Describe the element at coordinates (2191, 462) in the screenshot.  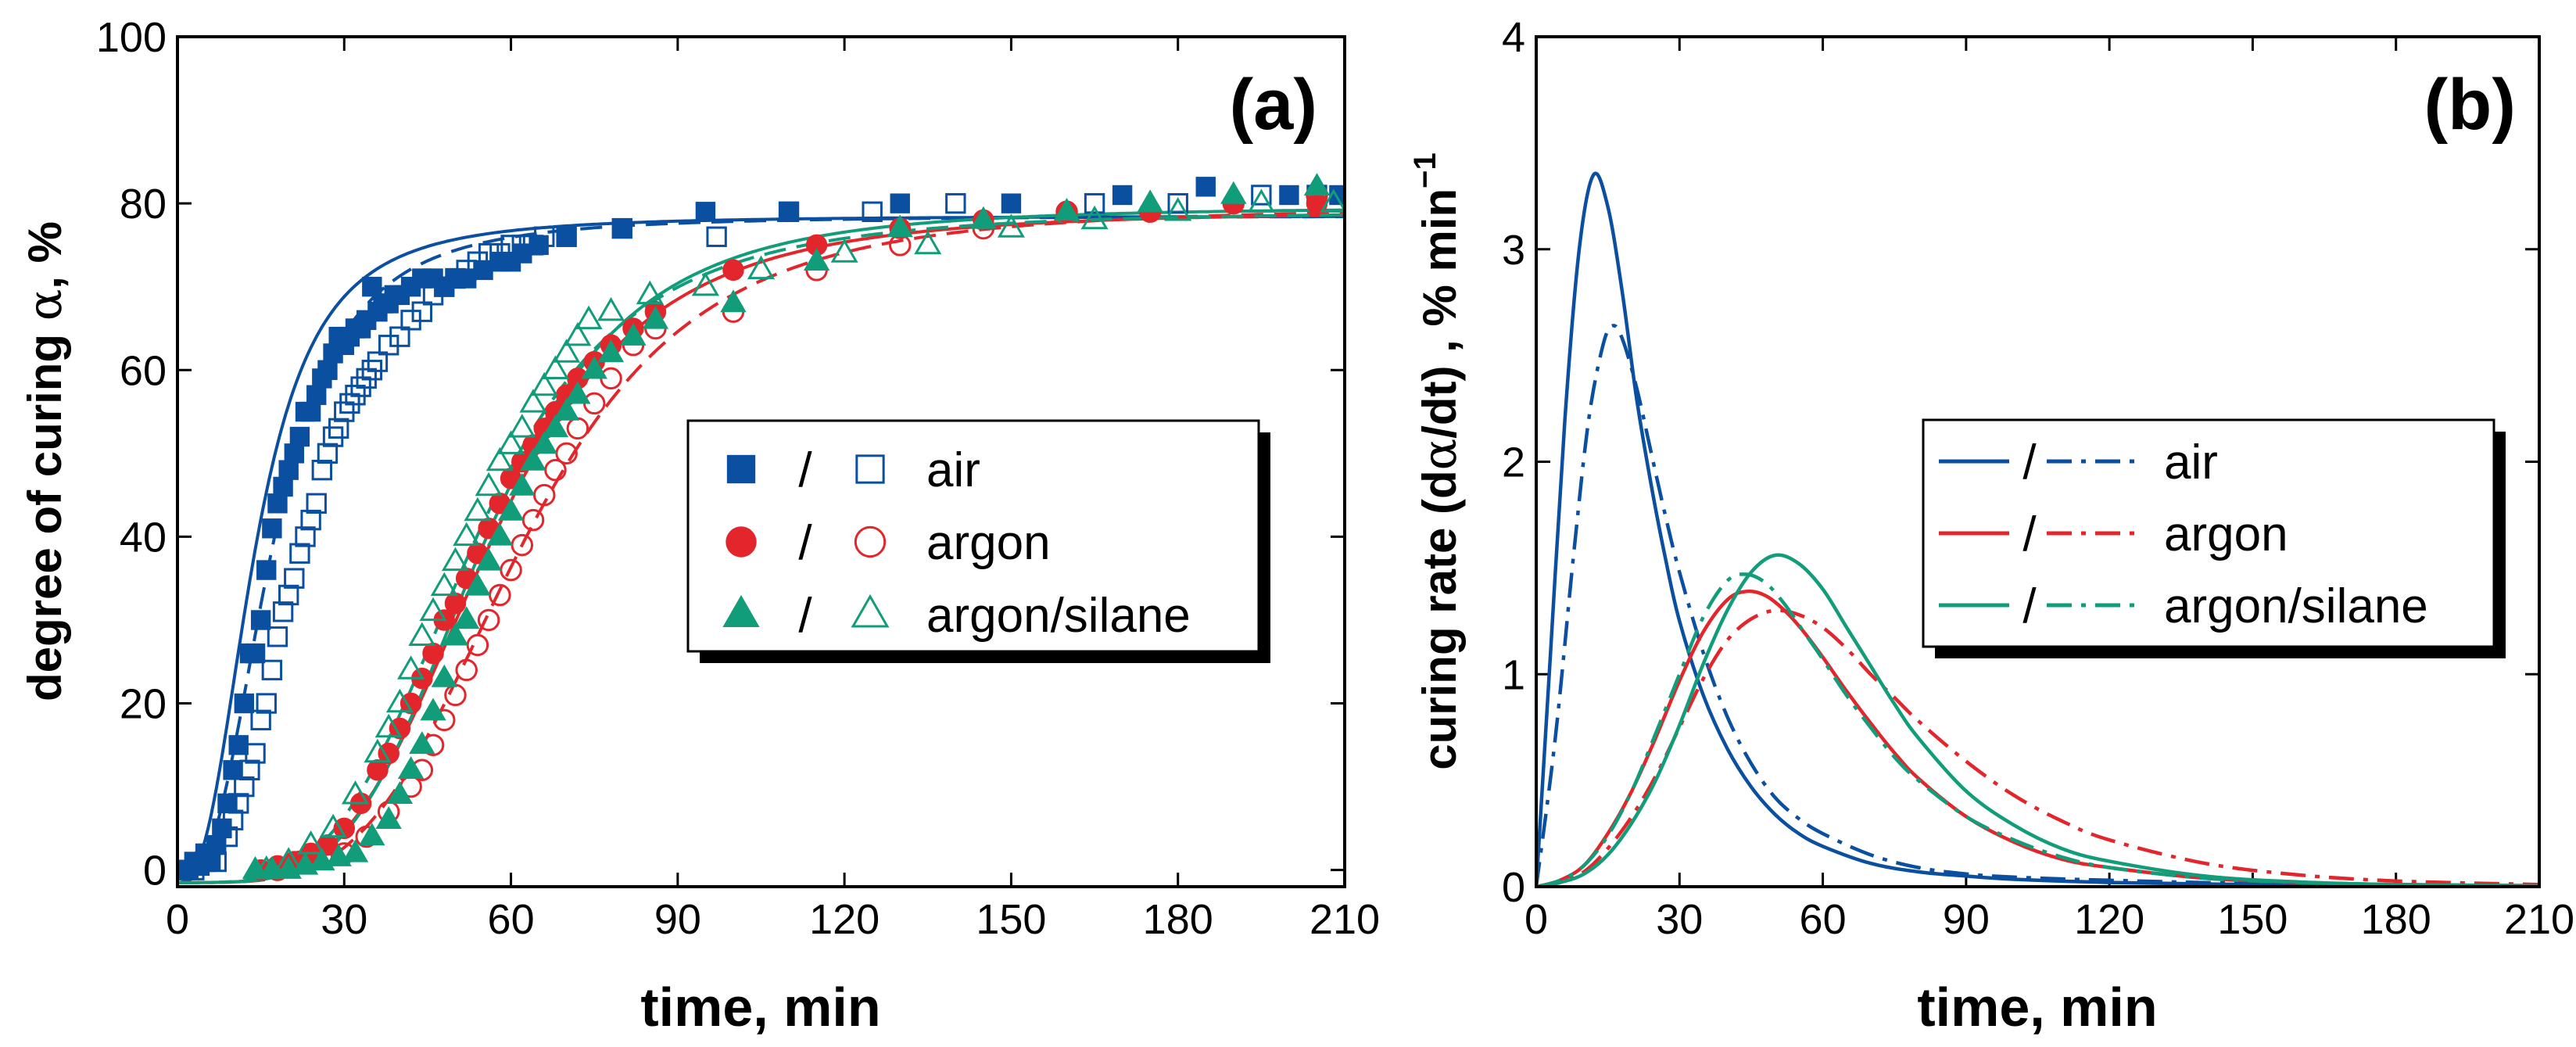
I see `chart-b-legend-label: air` at that location.